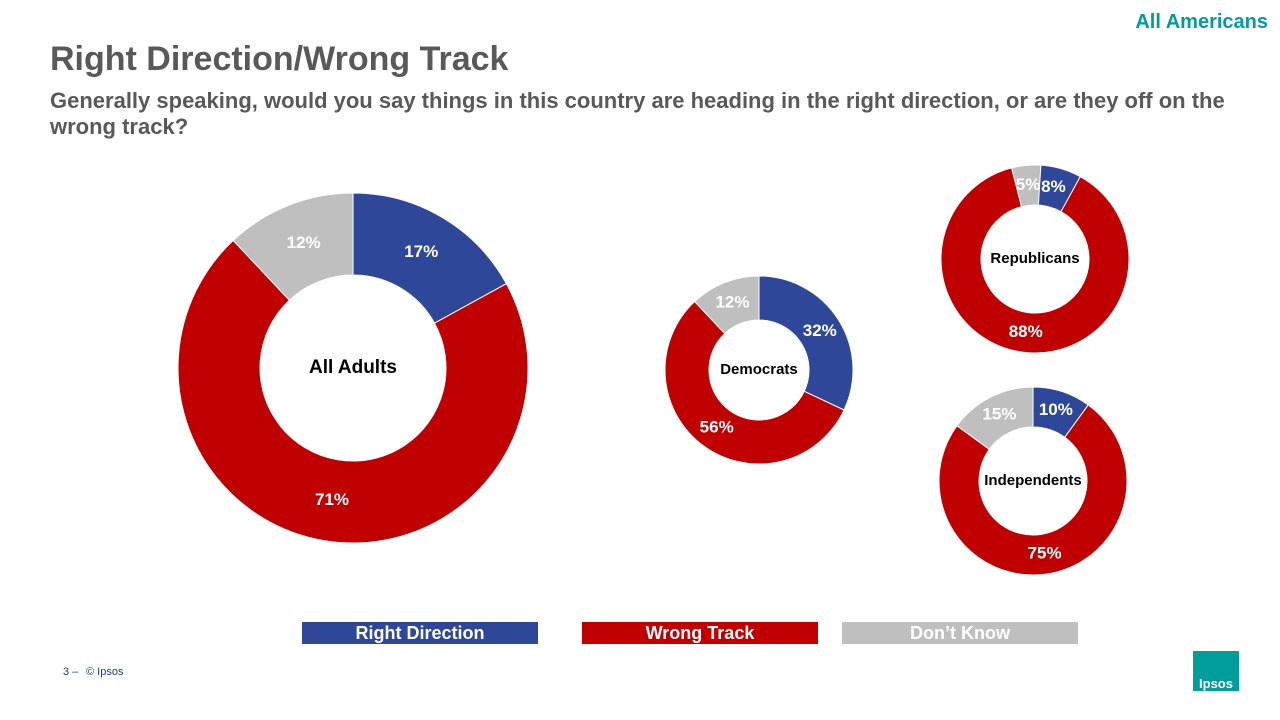 This screenshot has height=720, width=1280. Describe the element at coordinates (999, 414) in the screenshot. I see `value-label: 15%` at that location.